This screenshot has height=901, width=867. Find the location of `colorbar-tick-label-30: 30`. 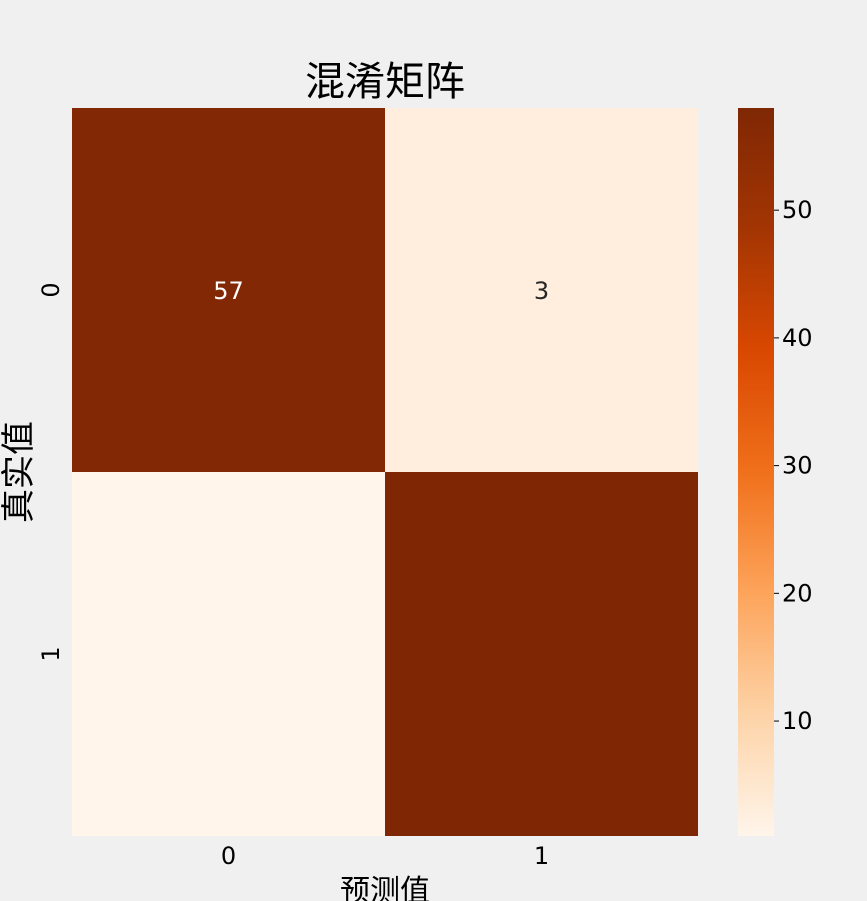

colorbar-tick-label-30: 30 is located at coordinates (797, 466).